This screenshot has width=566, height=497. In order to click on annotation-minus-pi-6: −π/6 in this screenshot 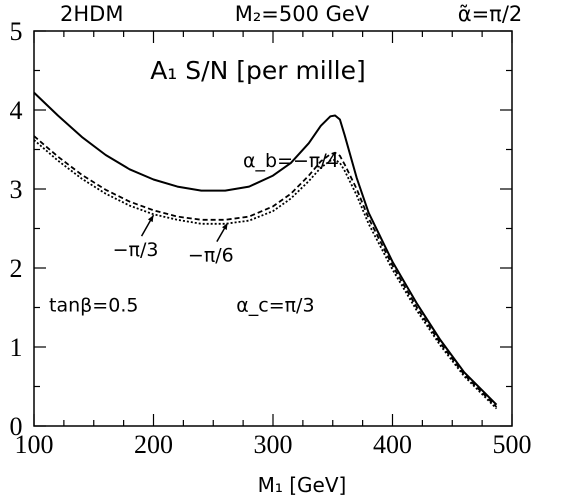, I will do `click(211, 256)`.